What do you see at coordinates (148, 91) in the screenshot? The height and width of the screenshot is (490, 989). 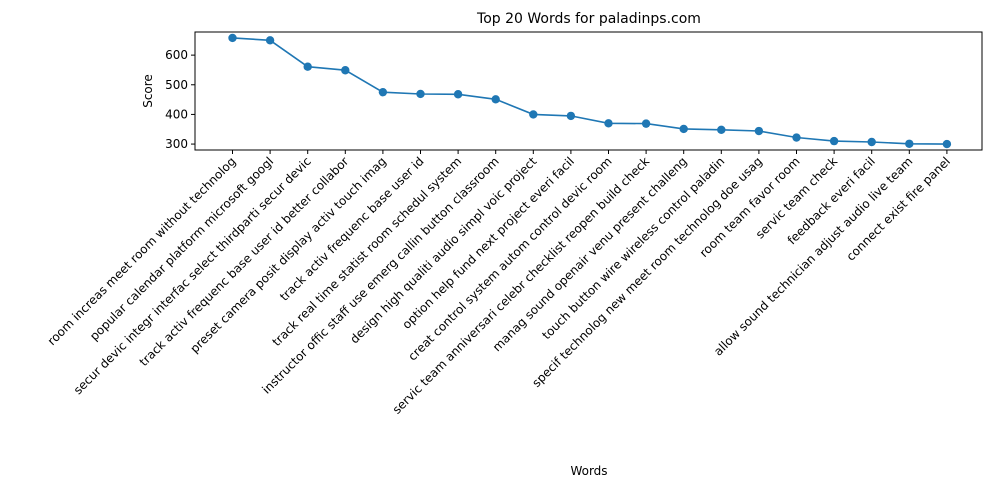 I see `y-axis-label: Score` at bounding box center [148, 91].